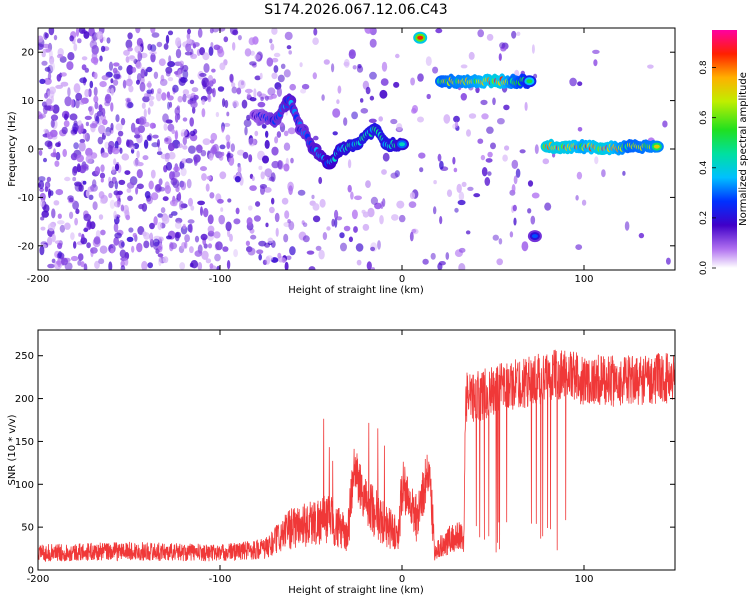 The height and width of the screenshot is (600, 750). What do you see at coordinates (583, 579) in the screenshot?
I see `x-tick-label: 100` at bounding box center [583, 579].